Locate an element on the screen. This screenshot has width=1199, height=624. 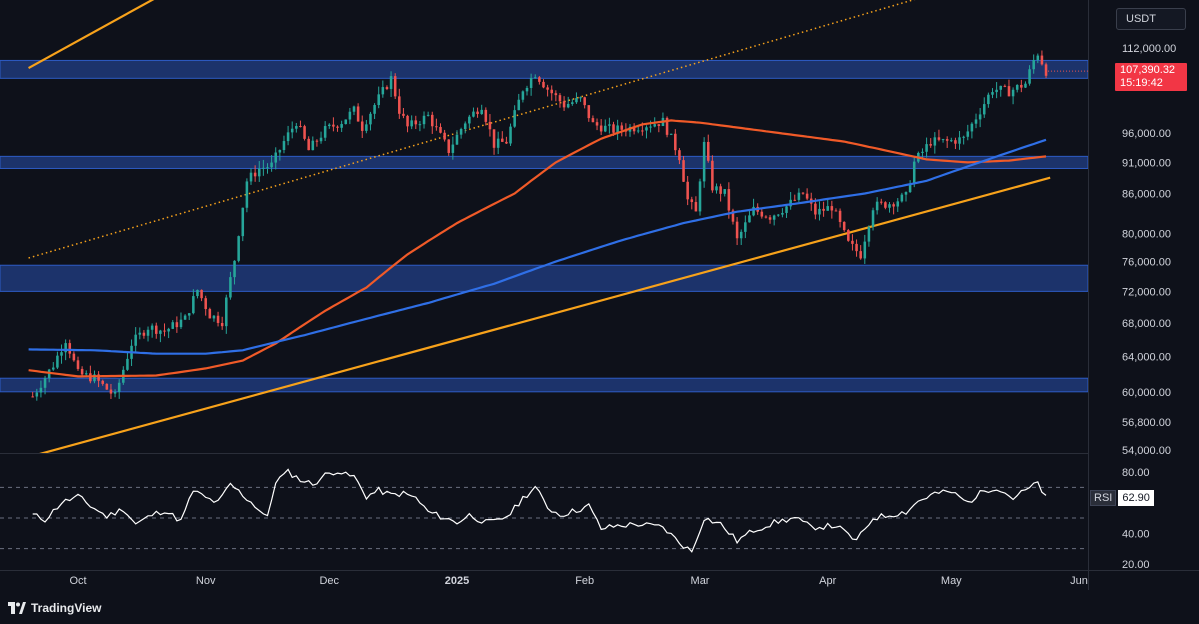
tradingview-brand: TradingView is located at coordinates (54, 608).